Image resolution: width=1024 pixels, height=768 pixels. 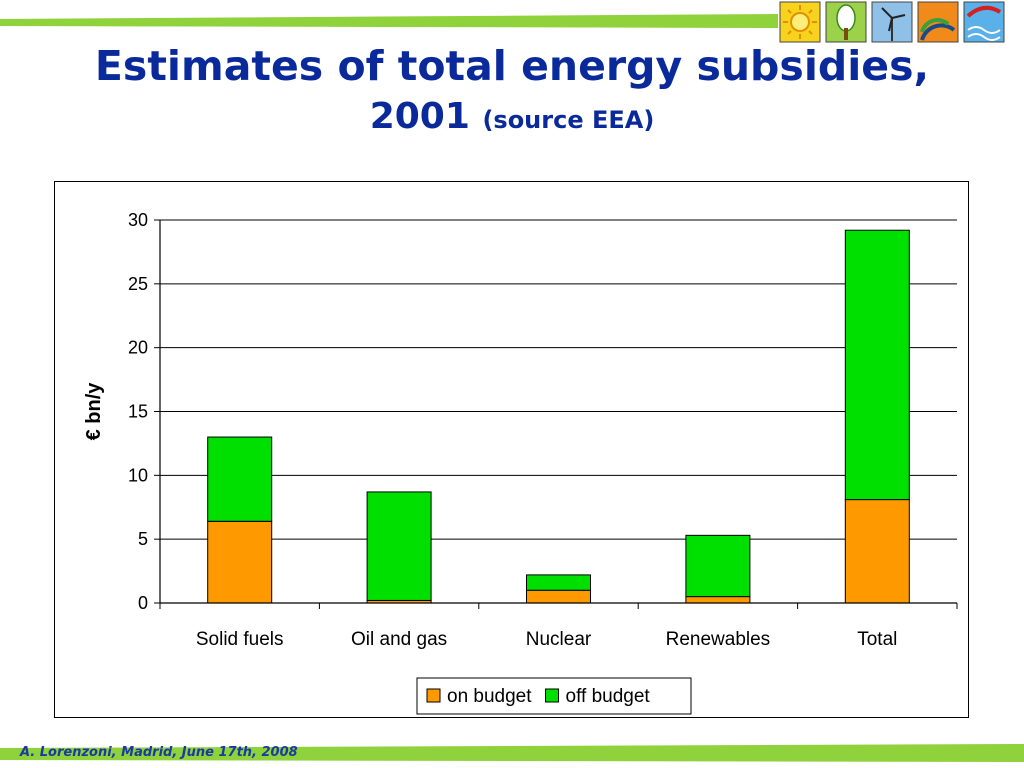 I want to click on header-icons, so click(x=892, y=22).